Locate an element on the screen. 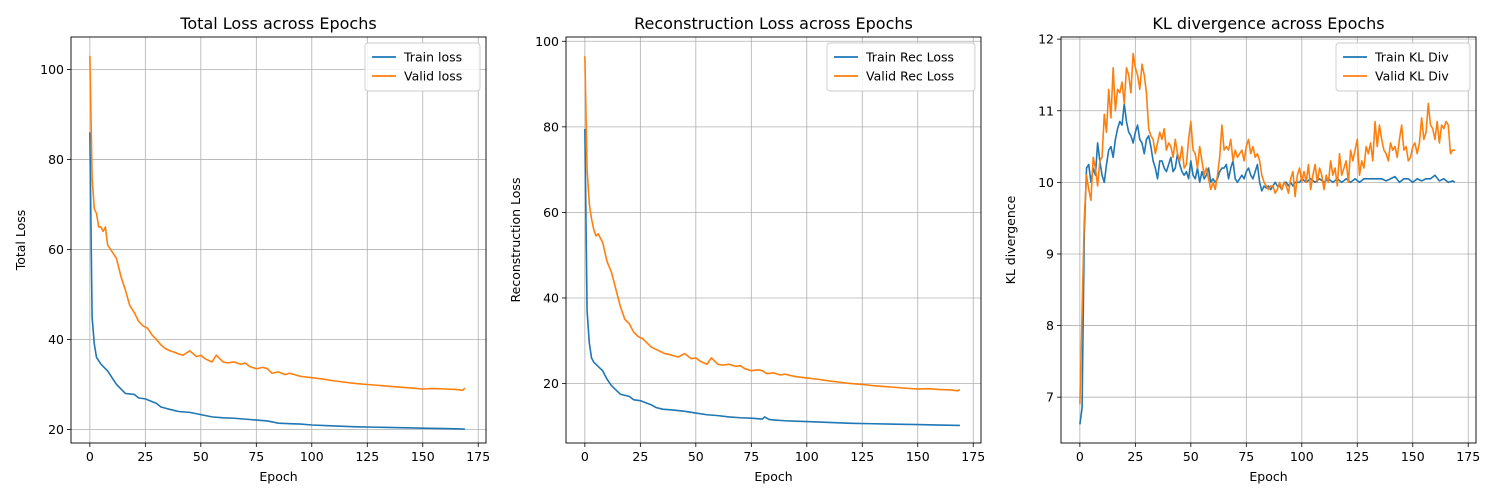  y-ticks: 7 8 9 10 11 12 is located at coordinates (1049, 218).